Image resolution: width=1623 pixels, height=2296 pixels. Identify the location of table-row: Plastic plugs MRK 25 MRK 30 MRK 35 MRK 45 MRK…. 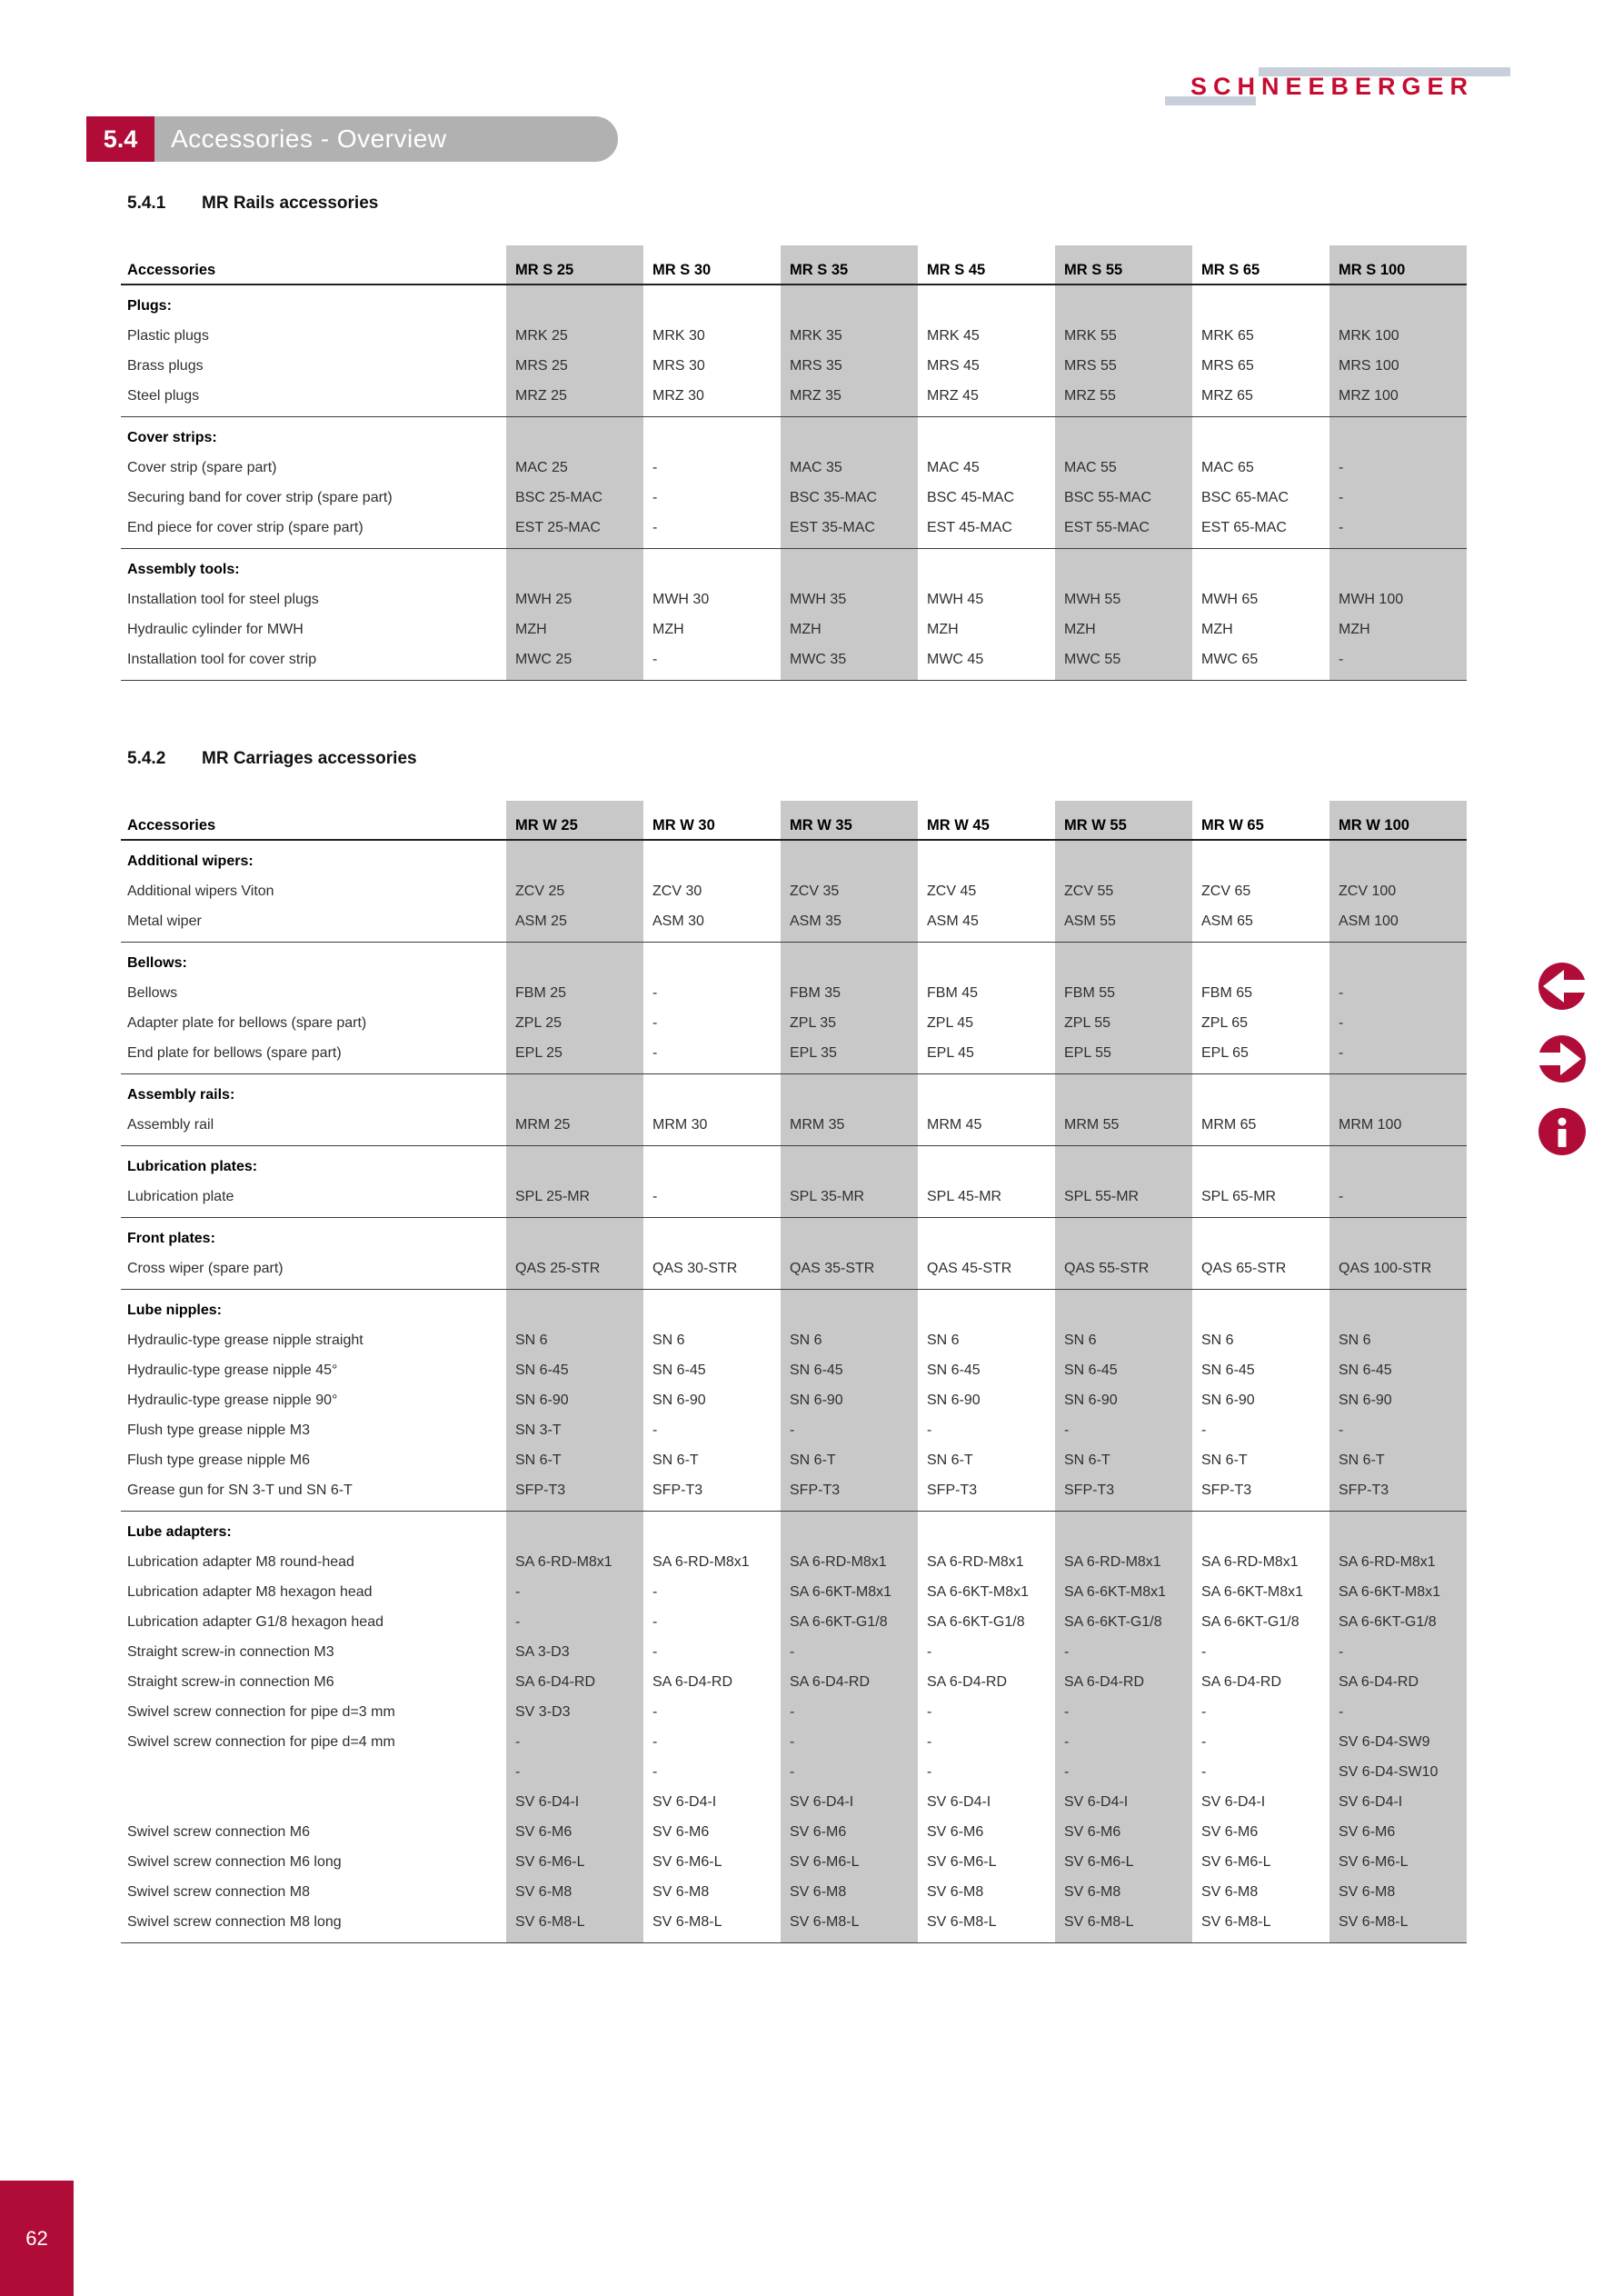
(794, 336).